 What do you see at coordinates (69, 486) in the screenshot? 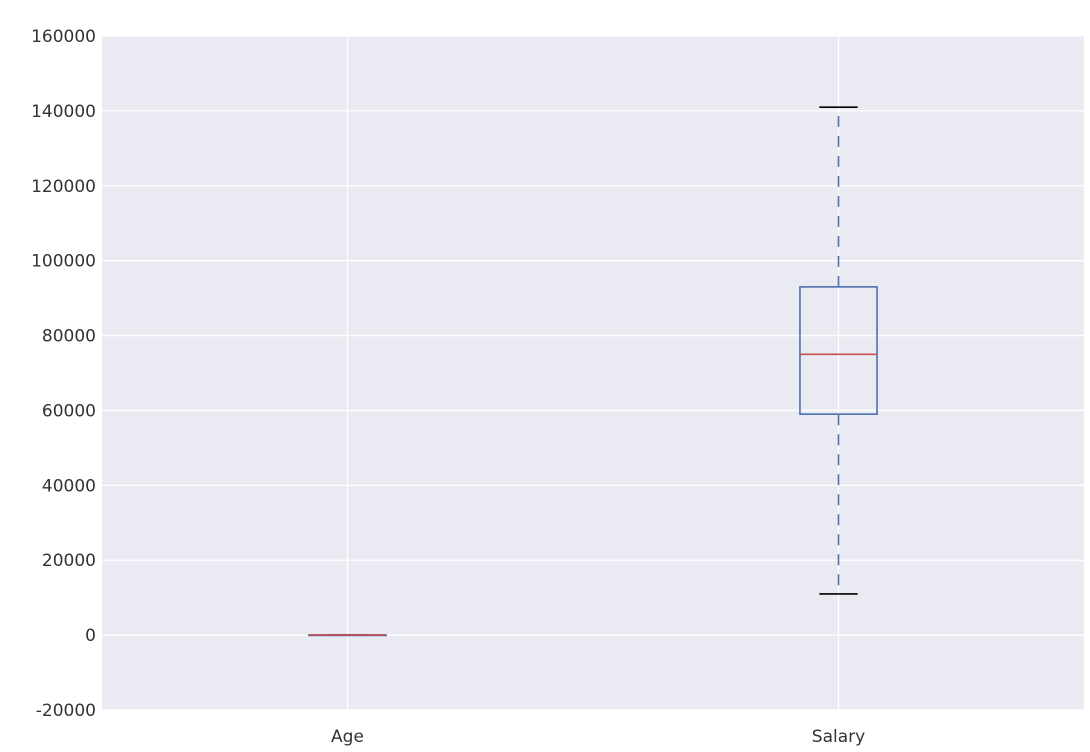
I see `y-tick-label-3: 40000` at bounding box center [69, 486].